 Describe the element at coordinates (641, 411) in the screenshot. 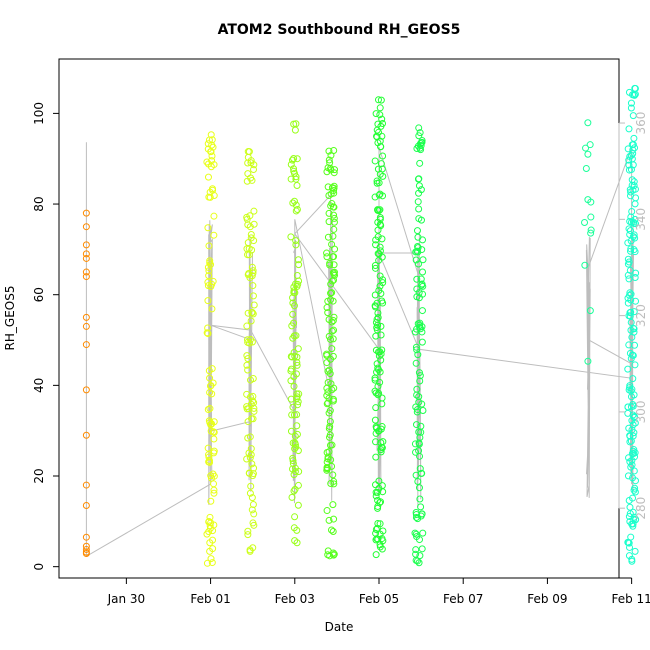

I see `right-tick-label: 300` at that location.